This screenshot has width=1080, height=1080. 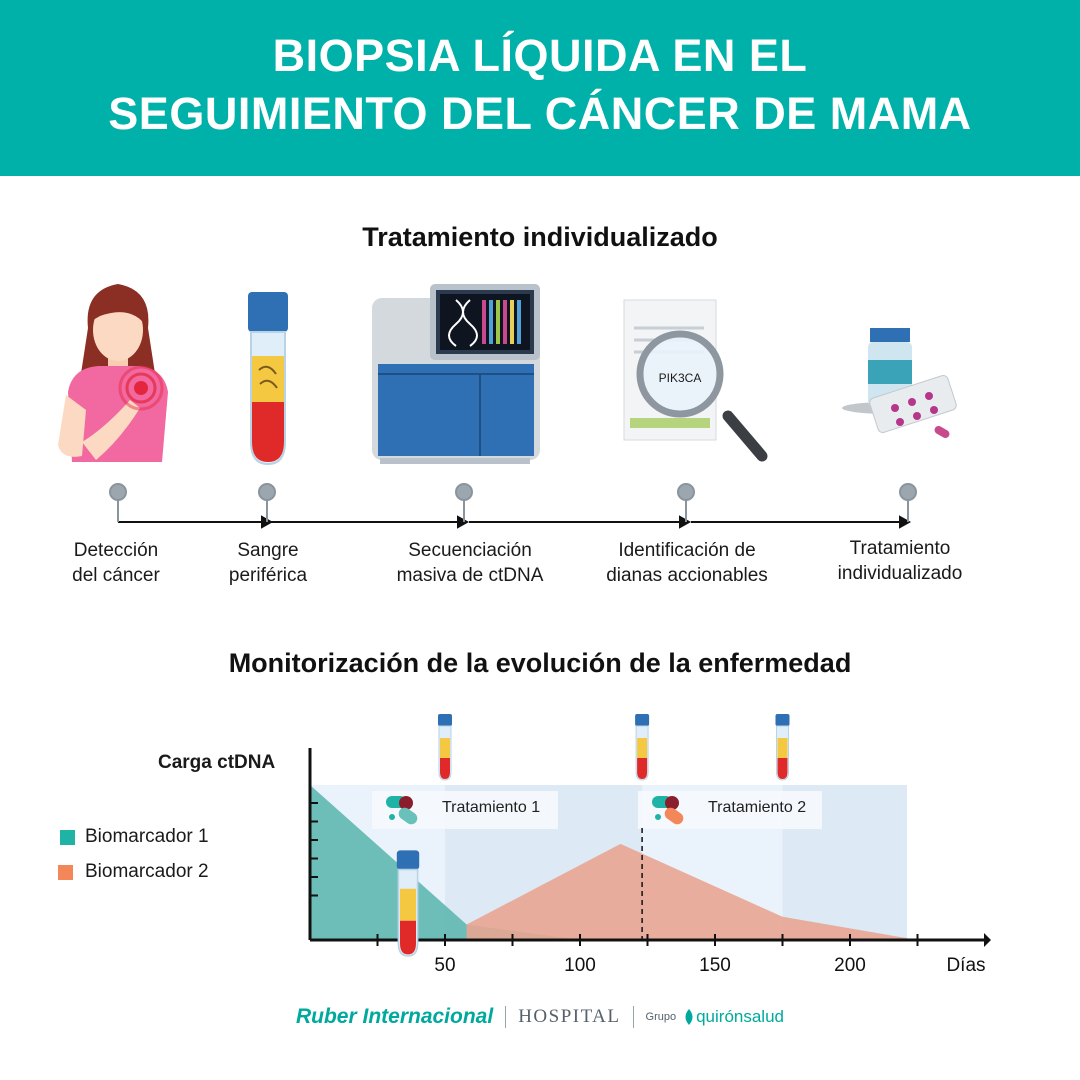 I want to click on step-sequencing: Secuenciación masiva de ctDNA, so click(x=470, y=563).